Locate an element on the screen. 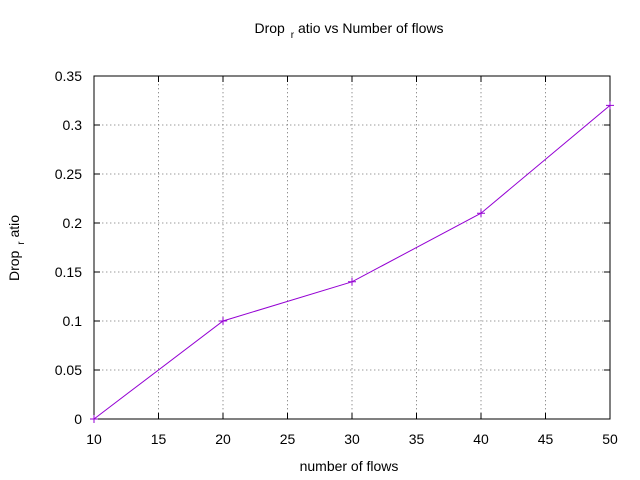 The height and width of the screenshot is (480, 640). chart-title-main: Drop is located at coordinates (270, 28).